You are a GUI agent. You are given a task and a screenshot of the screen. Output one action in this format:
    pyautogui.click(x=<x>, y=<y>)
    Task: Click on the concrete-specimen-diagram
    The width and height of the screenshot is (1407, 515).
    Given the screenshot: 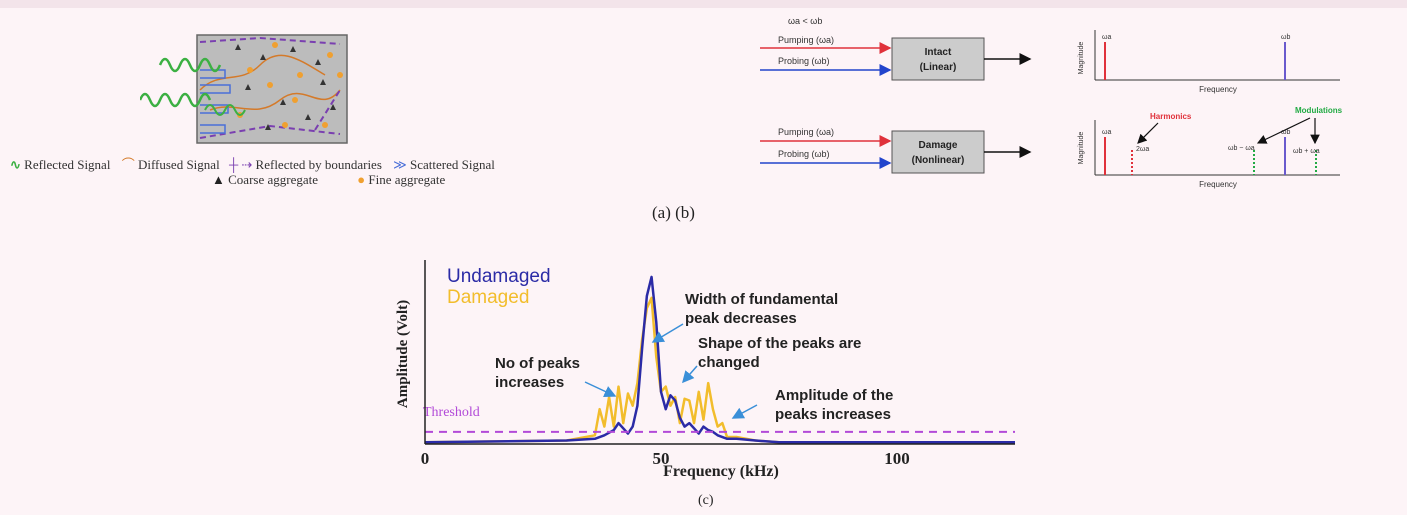 What is the action you would take?
    pyautogui.click(x=244, y=89)
    